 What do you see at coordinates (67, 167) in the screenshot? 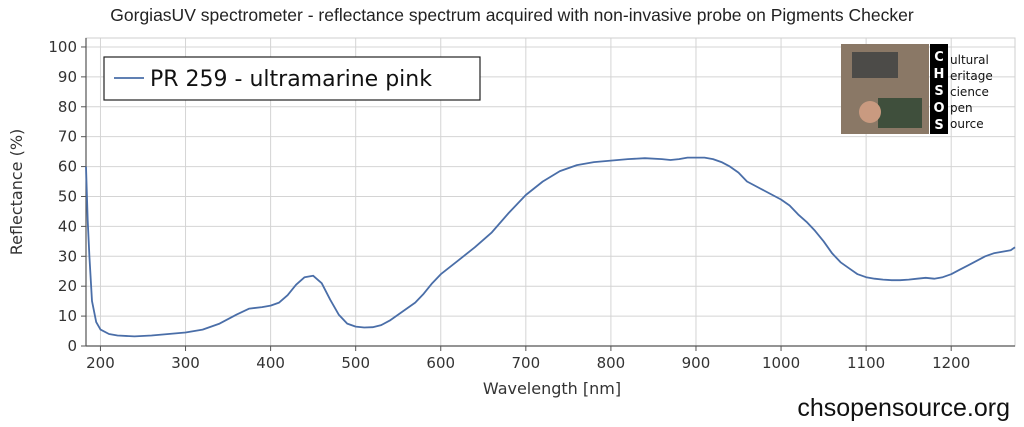
I see `y-tick-label: 60` at bounding box center [67, 167].